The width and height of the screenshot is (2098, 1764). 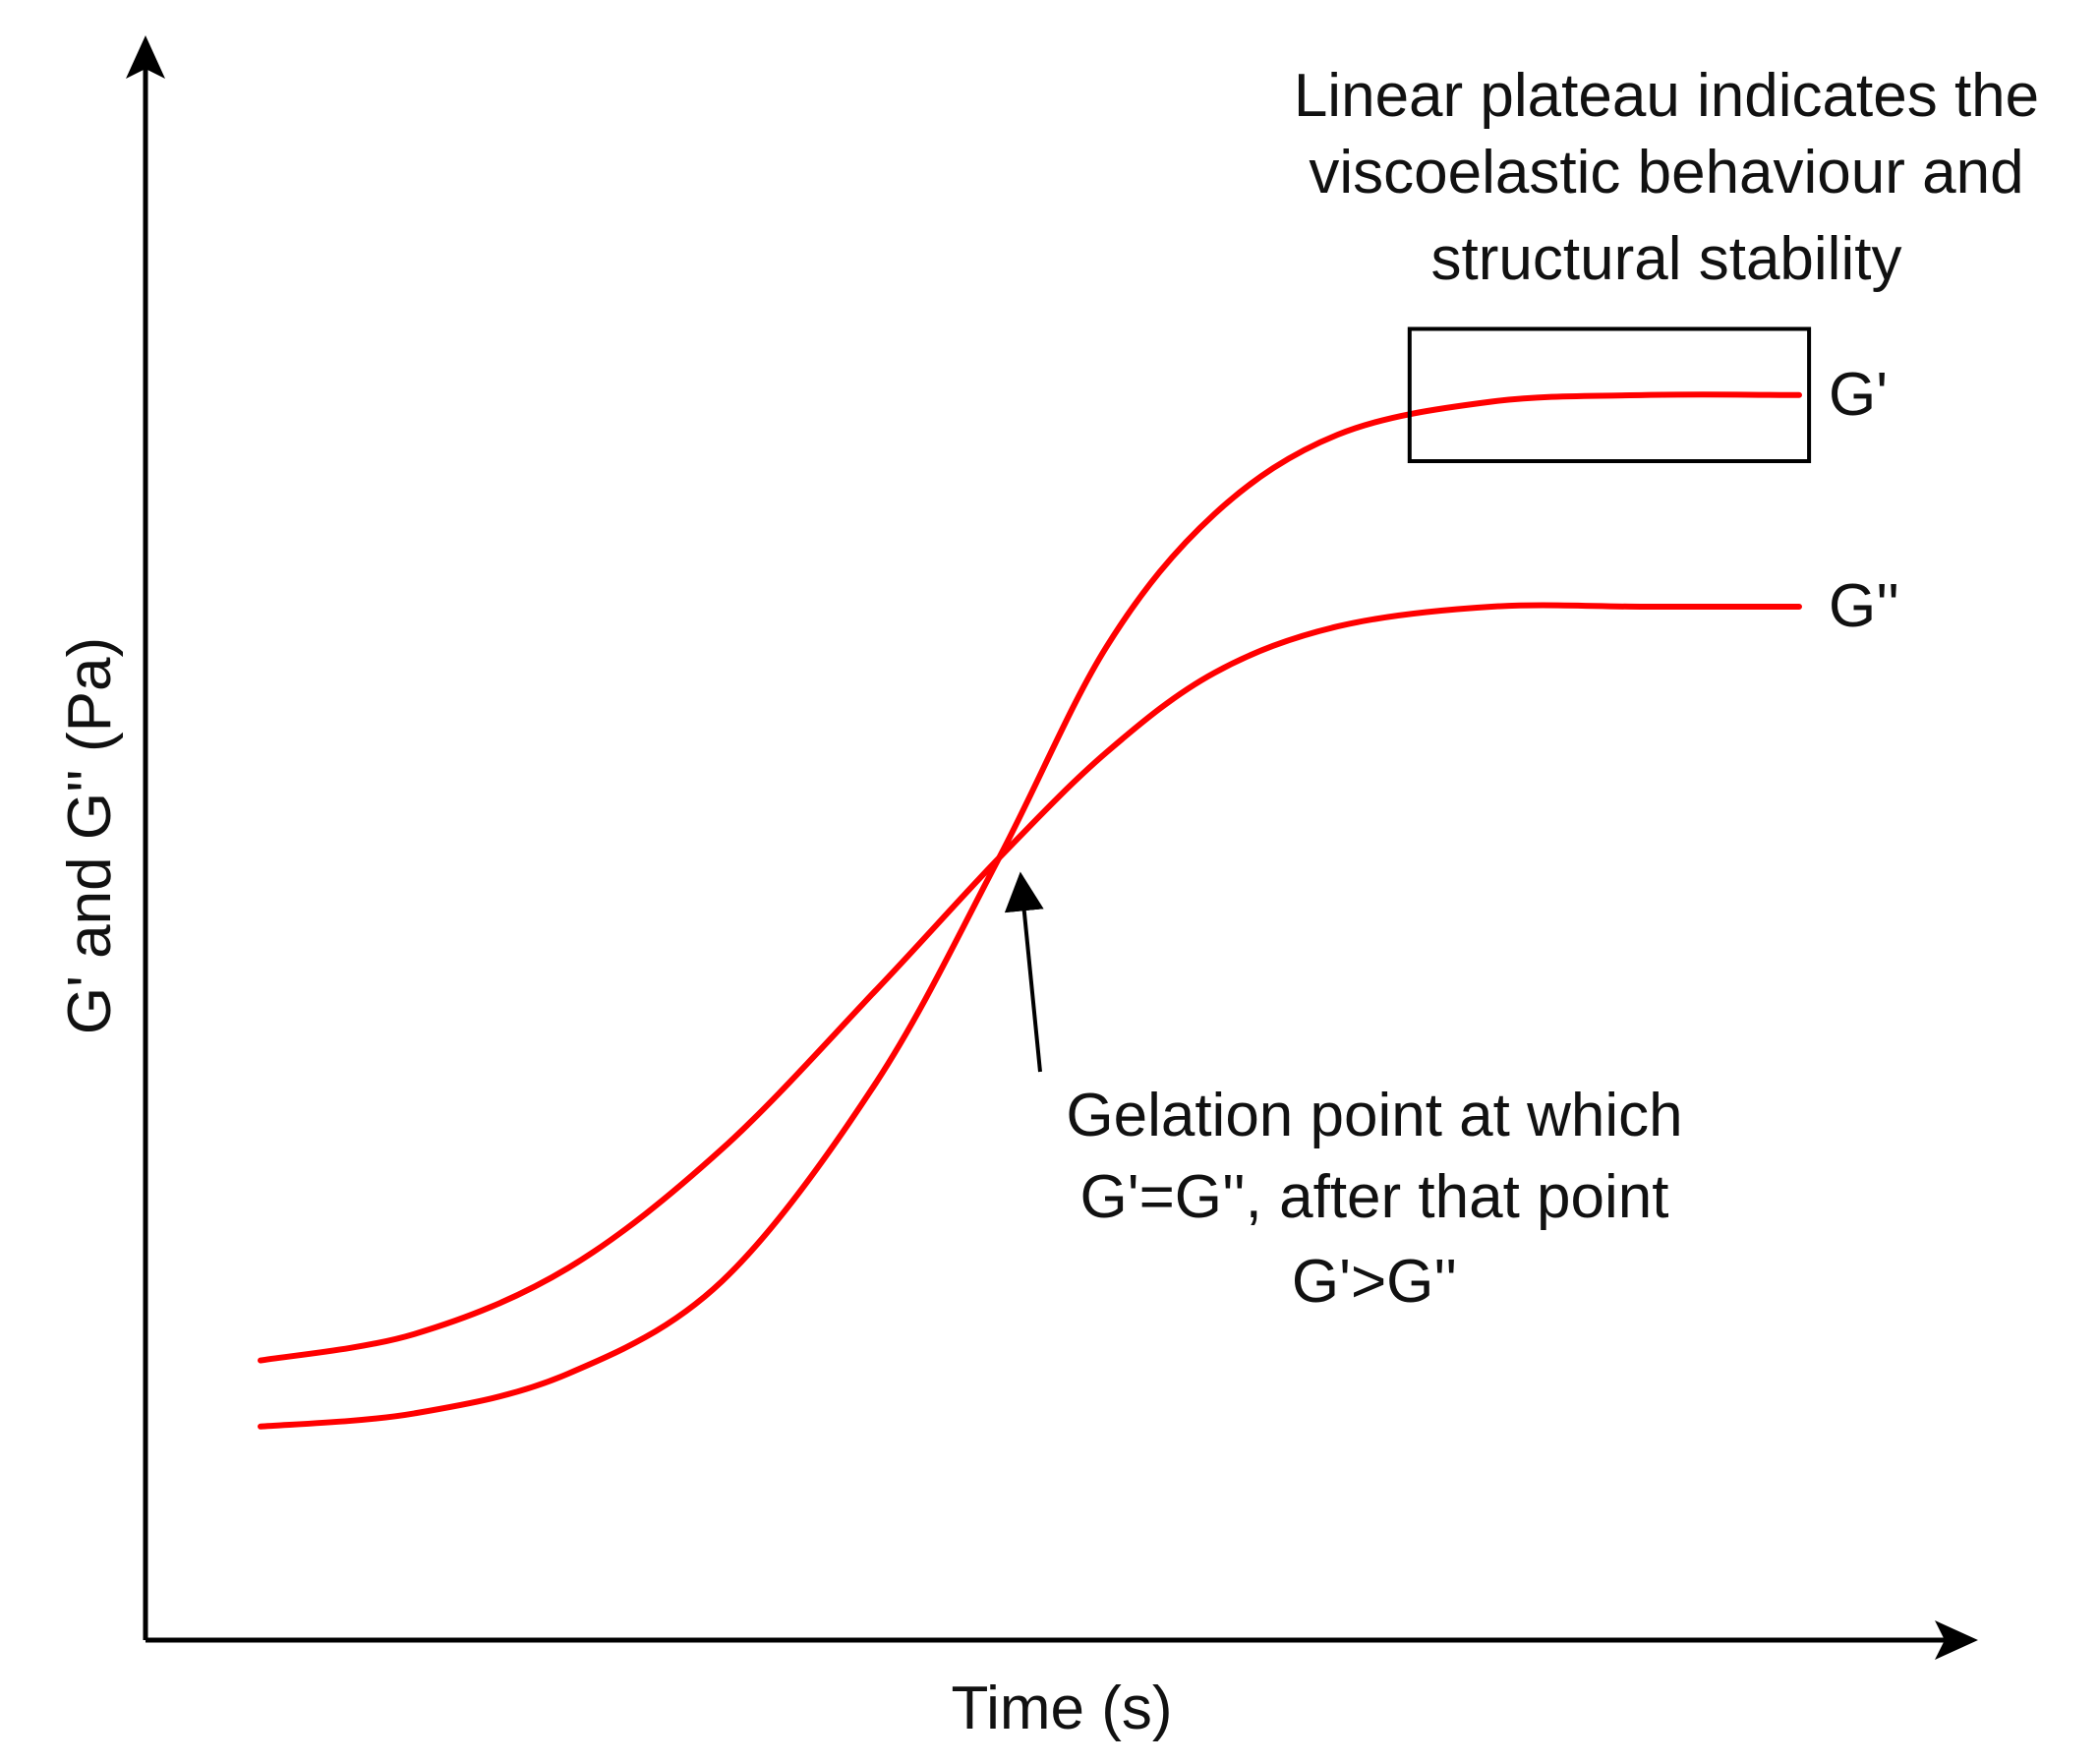 What do you see at coordinates (1024, 972) in the screenshot?
I see `gelation-arrow-icon` at bounding box center [1024, 972].